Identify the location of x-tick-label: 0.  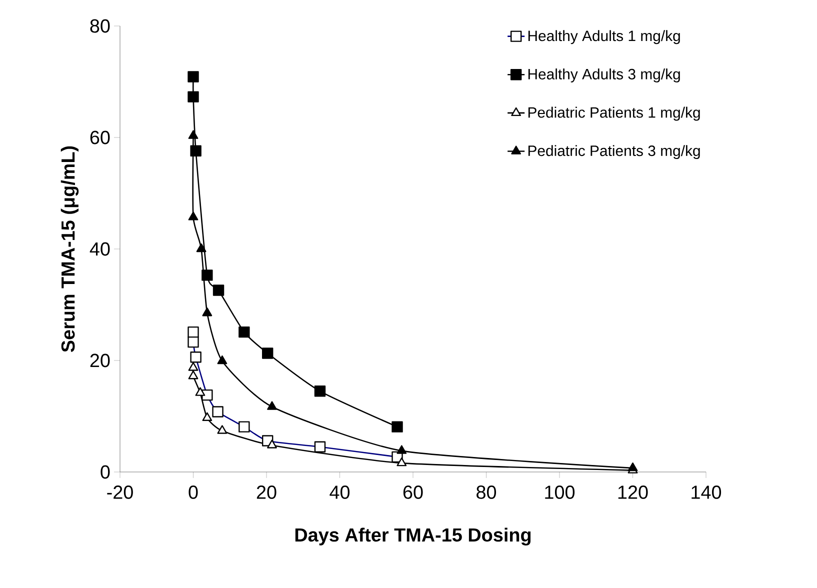
(193, 492).